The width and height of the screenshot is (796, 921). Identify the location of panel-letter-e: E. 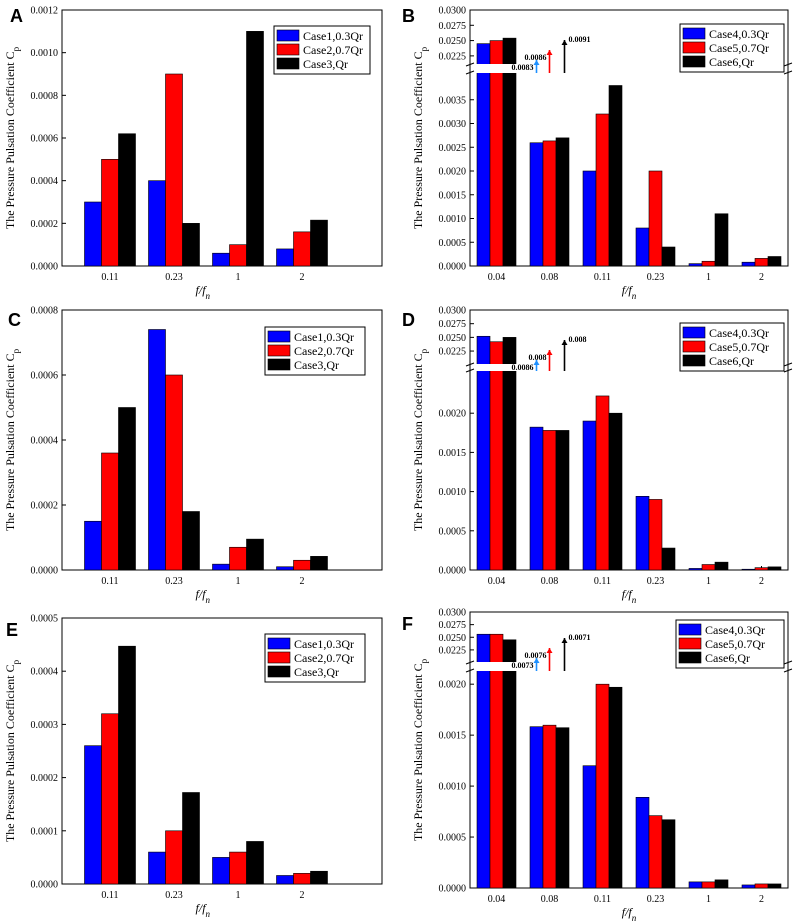
(12, 630).